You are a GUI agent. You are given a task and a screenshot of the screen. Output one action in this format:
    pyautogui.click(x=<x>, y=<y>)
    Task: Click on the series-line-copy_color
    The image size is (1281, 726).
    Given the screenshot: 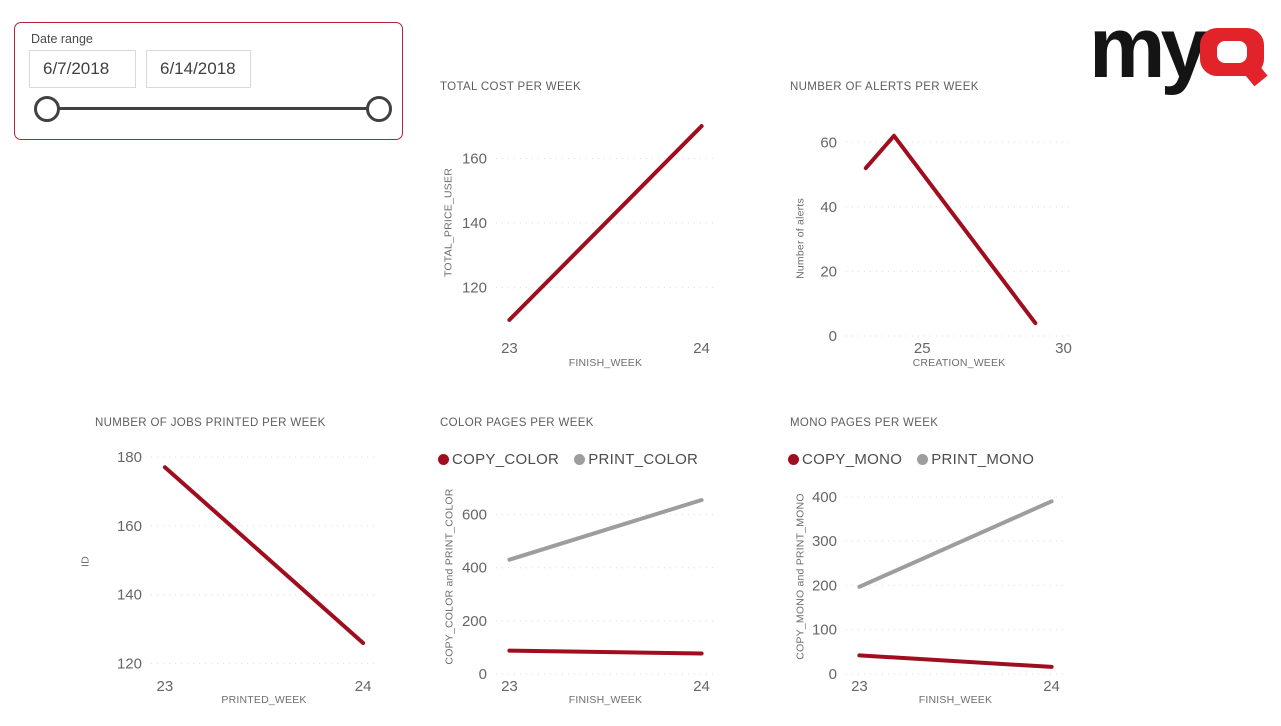 What is the action you would take?
    pyautogui.click(x=605, y=652)
    